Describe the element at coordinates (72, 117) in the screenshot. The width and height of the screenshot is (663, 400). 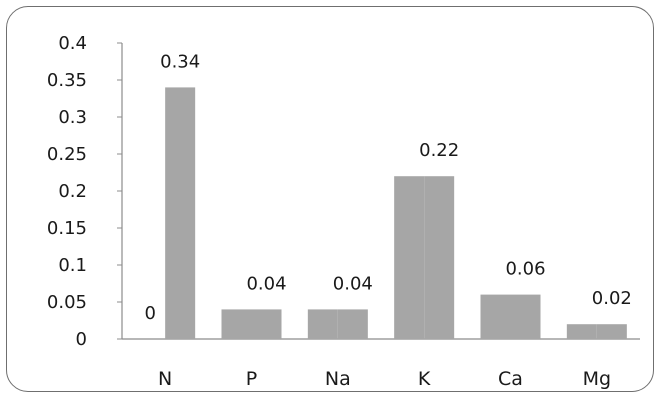
I see `y-tick-label: 0.3` at that location.